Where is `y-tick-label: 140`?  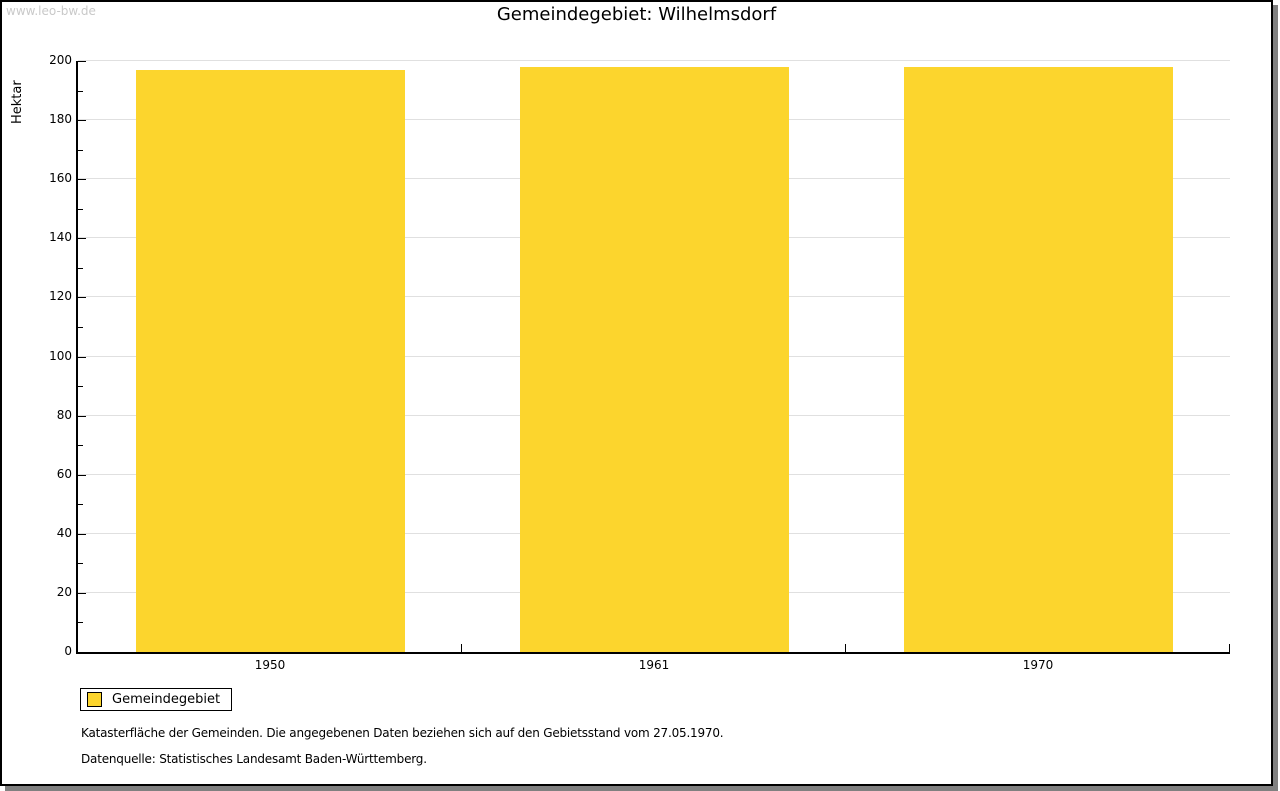 y-tick-label: 140 is located at coordinates (60, 237).